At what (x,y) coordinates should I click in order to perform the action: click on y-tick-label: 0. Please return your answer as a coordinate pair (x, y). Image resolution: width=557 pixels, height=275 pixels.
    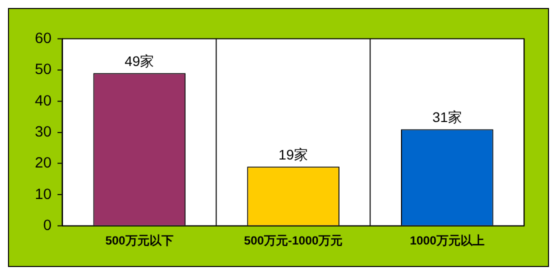
    Looking at the image, I should click on (47, 226).